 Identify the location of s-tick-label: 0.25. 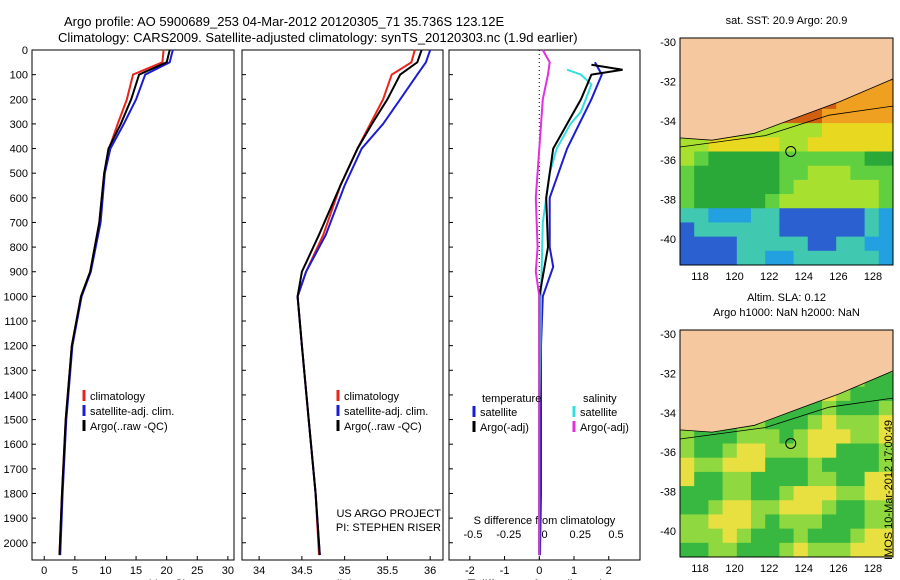
(580, 535).